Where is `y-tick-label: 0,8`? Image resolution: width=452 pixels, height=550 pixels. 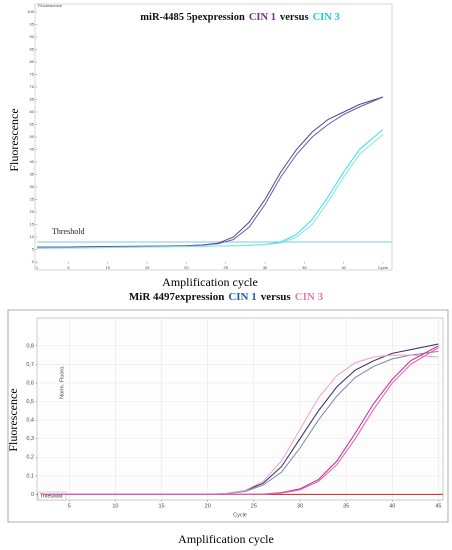
y-tick-label: 0,8 is located at coordinates (30, 346).